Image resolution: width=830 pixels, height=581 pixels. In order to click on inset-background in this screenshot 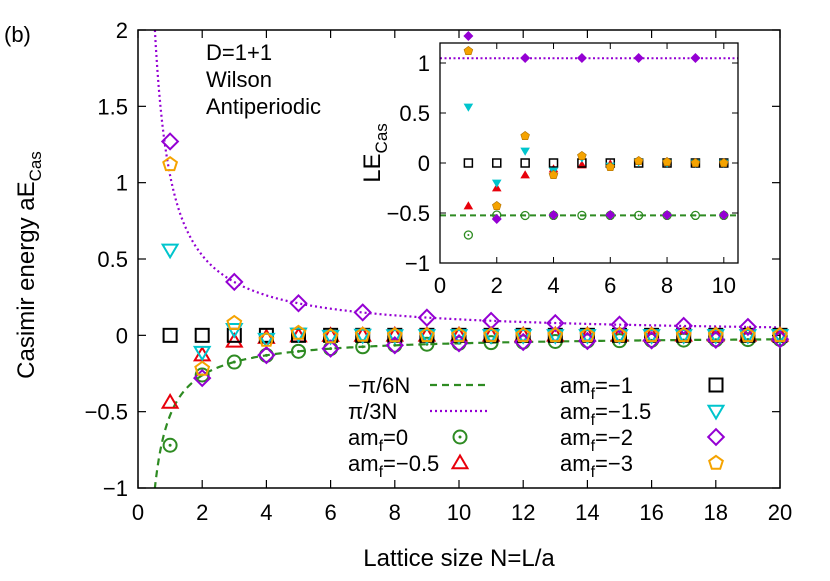, I will do `click(595, 153)`.